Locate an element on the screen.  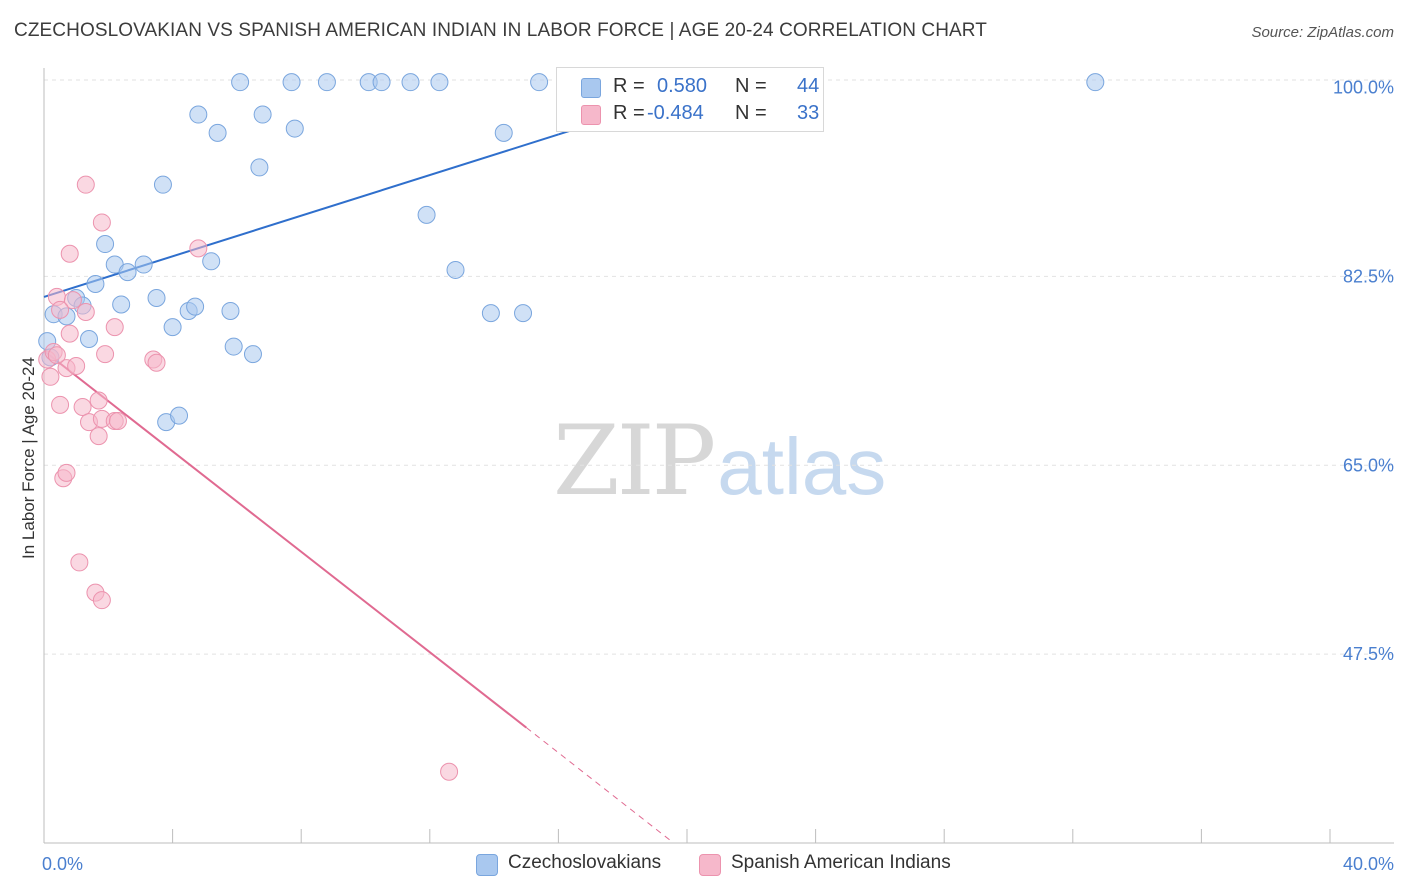
legend-n-value: 44 is located at coordinates (808, 86).